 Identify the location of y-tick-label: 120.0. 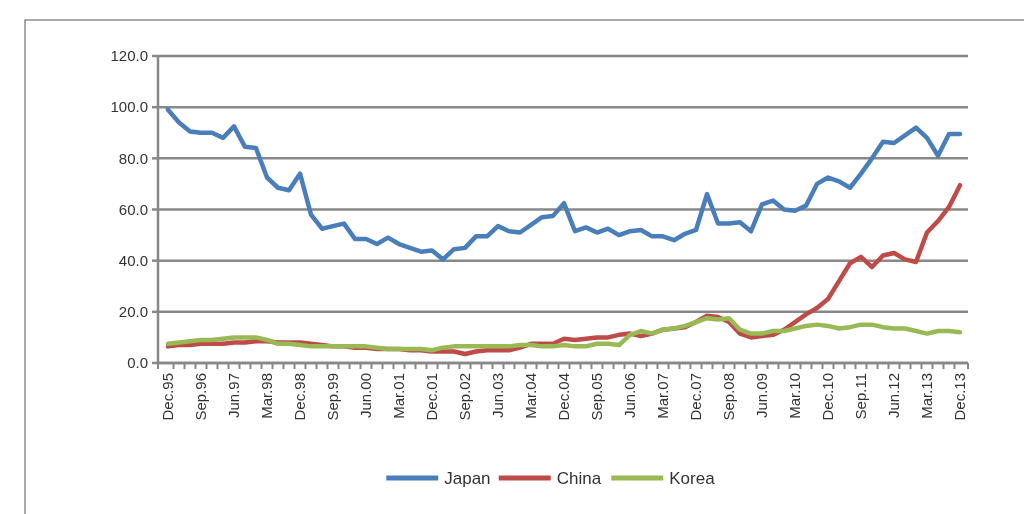
(129, 56).